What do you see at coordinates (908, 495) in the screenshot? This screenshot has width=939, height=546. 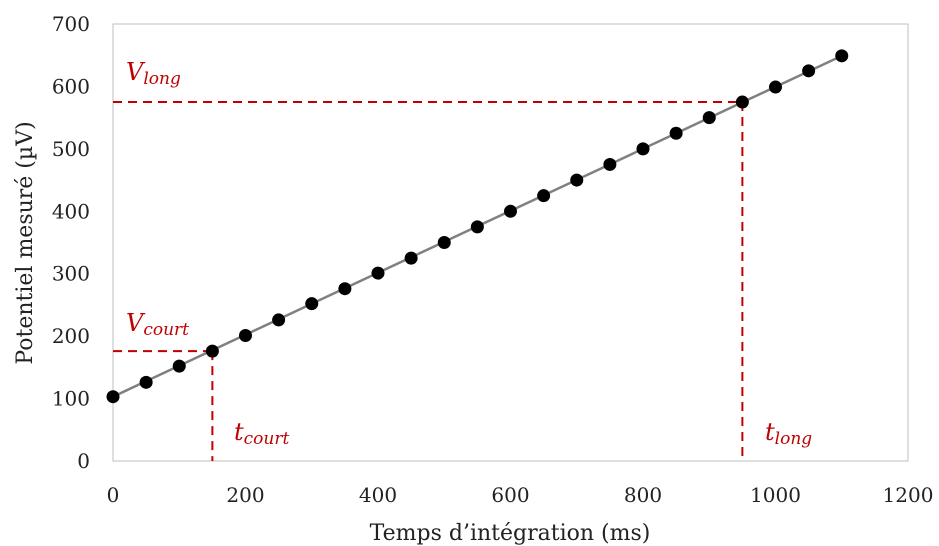 I see `x-tick-label: 1200` at bounding box center [908, 495].